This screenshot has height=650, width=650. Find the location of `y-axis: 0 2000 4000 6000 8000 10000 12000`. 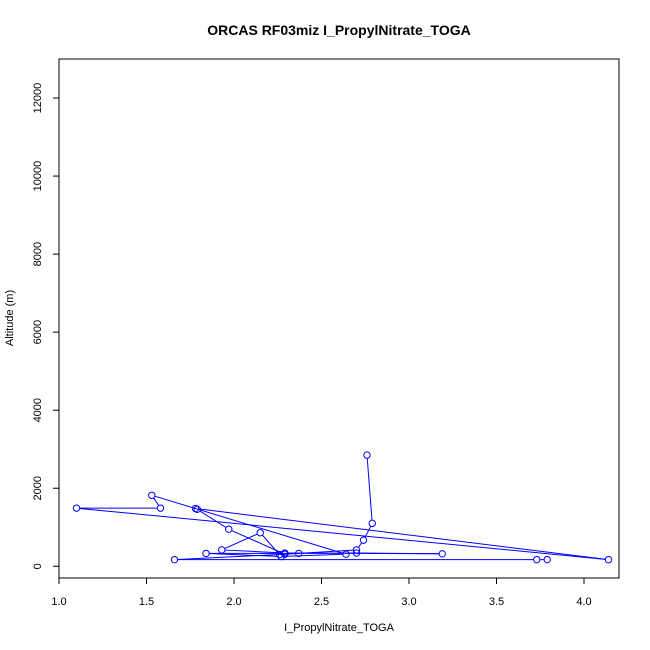

y-axis: 0 2000 4000 6000 8000 10000 12000 is located at coordinates (46, 326).